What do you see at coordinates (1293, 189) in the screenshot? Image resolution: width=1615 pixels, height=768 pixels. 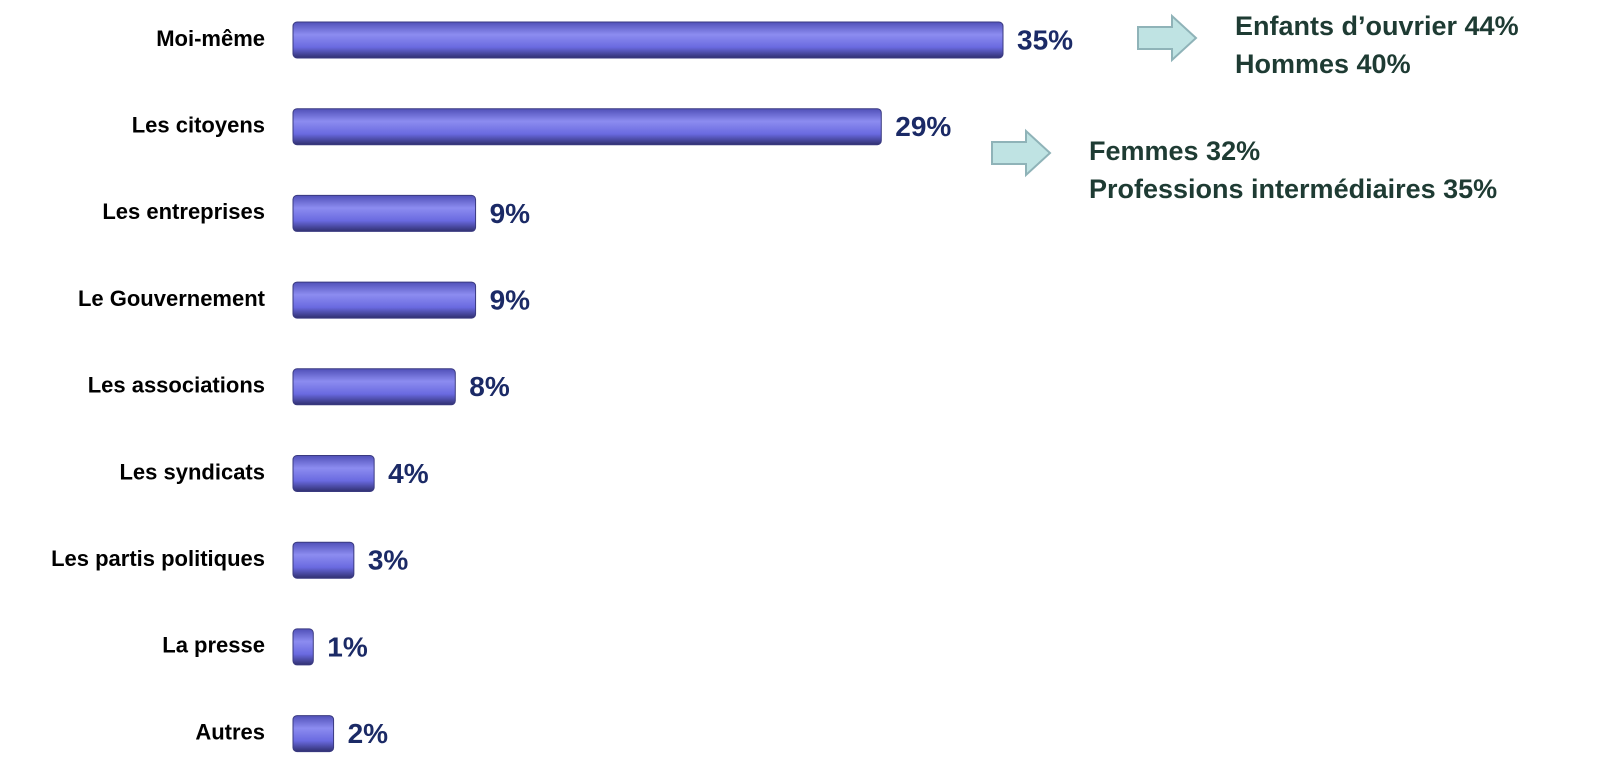 I see `annotation-text: Professions intermédiaires 35%` at bounding box center [1293, 189].